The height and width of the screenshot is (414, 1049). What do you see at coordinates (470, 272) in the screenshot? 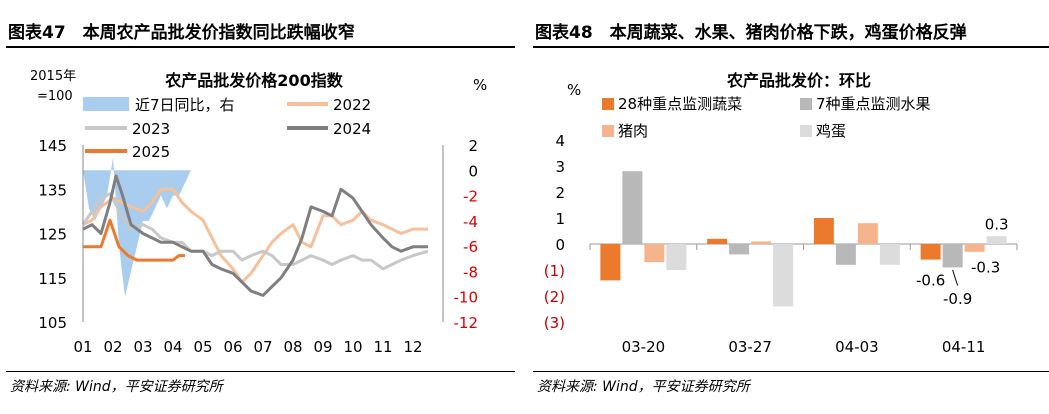
I see `right-ytick-label: -8` at bounding box center [470, 272].